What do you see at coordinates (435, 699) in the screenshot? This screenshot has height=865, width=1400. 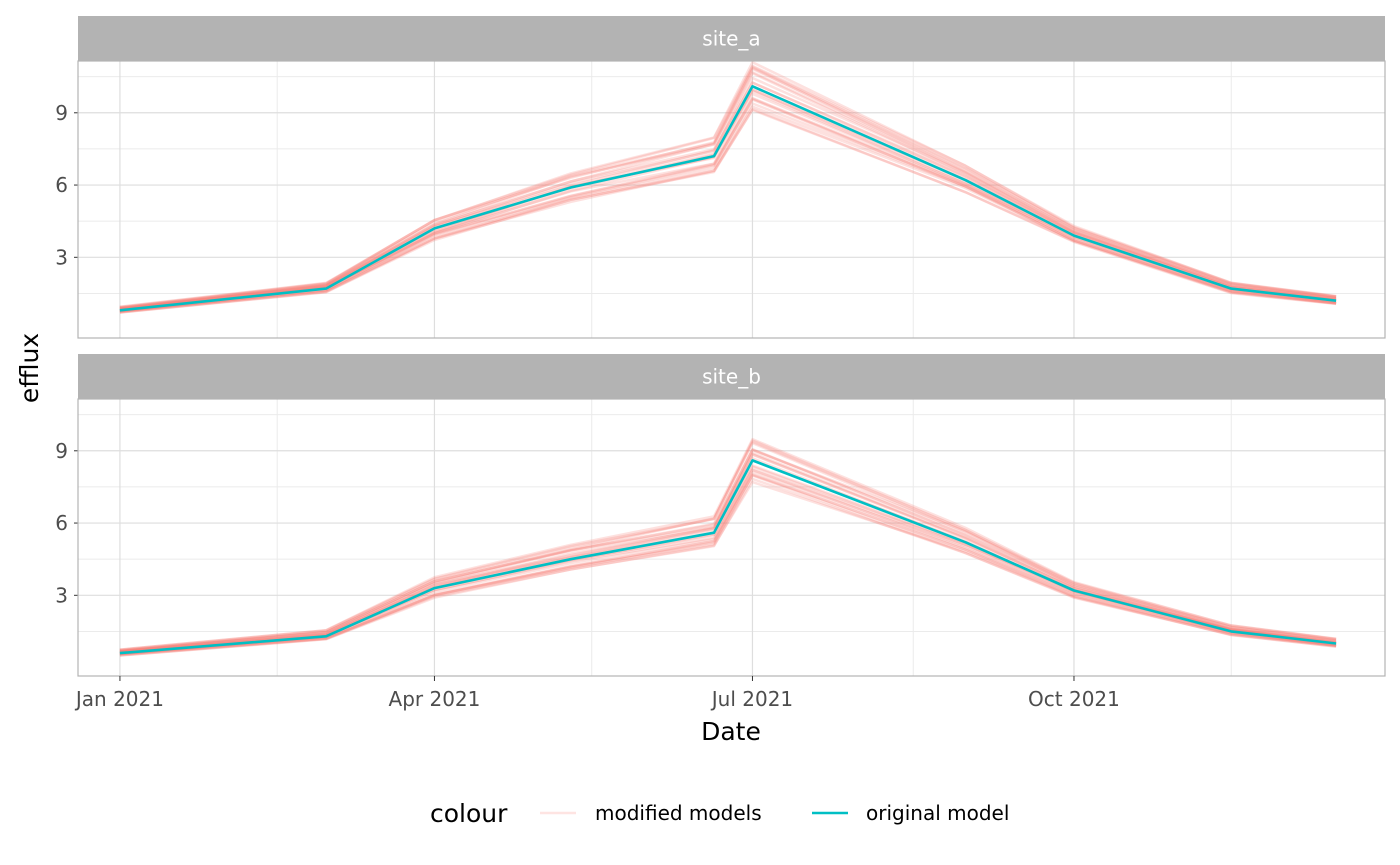 I see `x-tick-label: Apr 2021` at bounding box center [435, 699].